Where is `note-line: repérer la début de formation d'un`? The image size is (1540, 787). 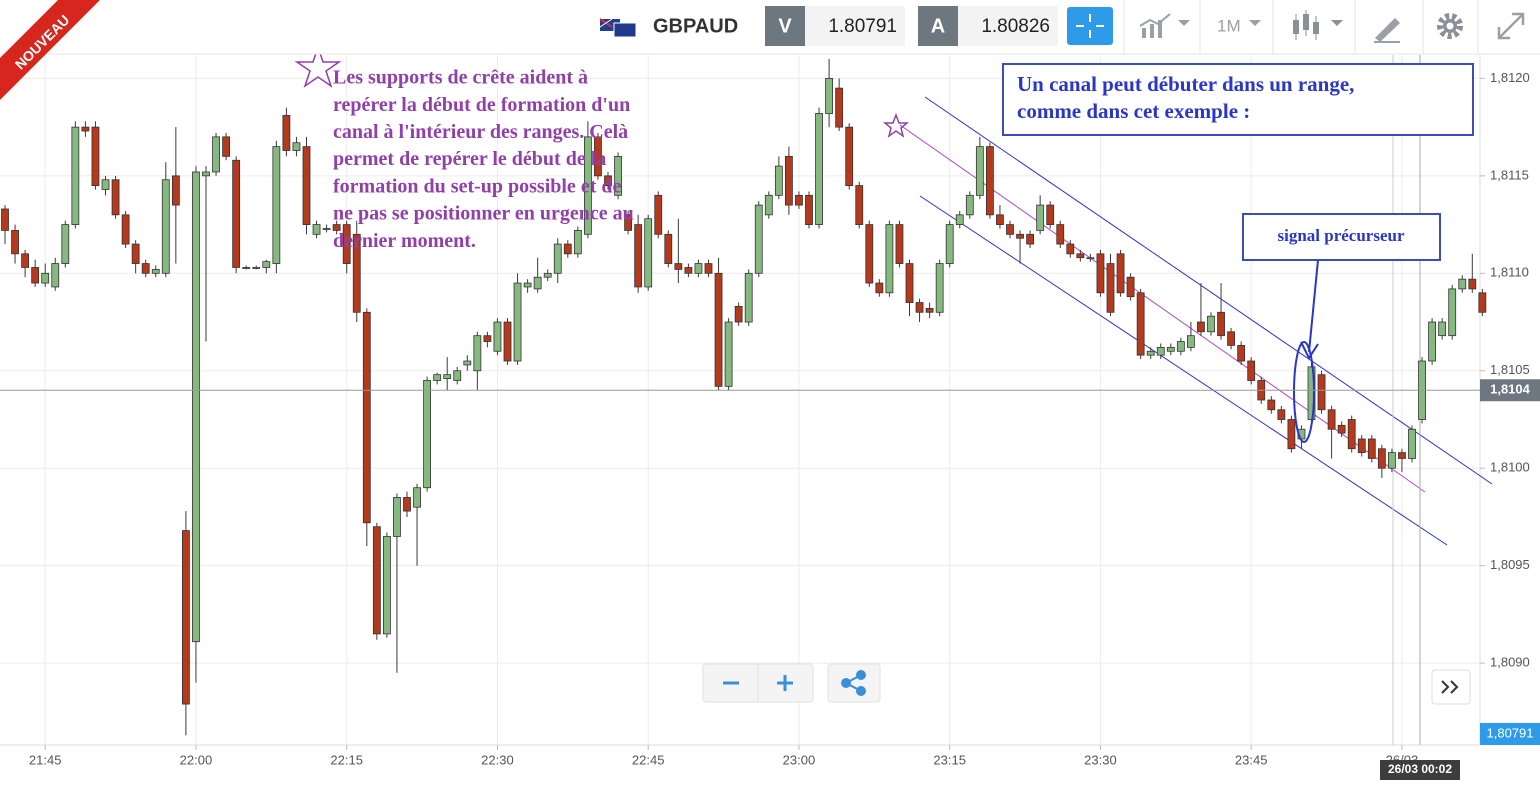
note-line: repérer la début de formation d'un is located at coordinates (481, 105).